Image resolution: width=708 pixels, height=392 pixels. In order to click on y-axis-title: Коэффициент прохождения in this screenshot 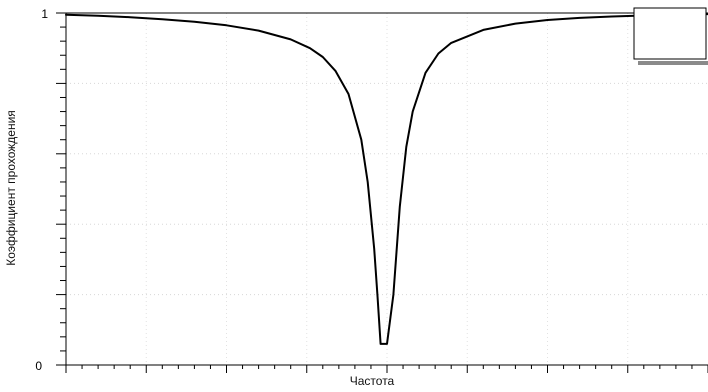, I will do `click(11, 188)`.